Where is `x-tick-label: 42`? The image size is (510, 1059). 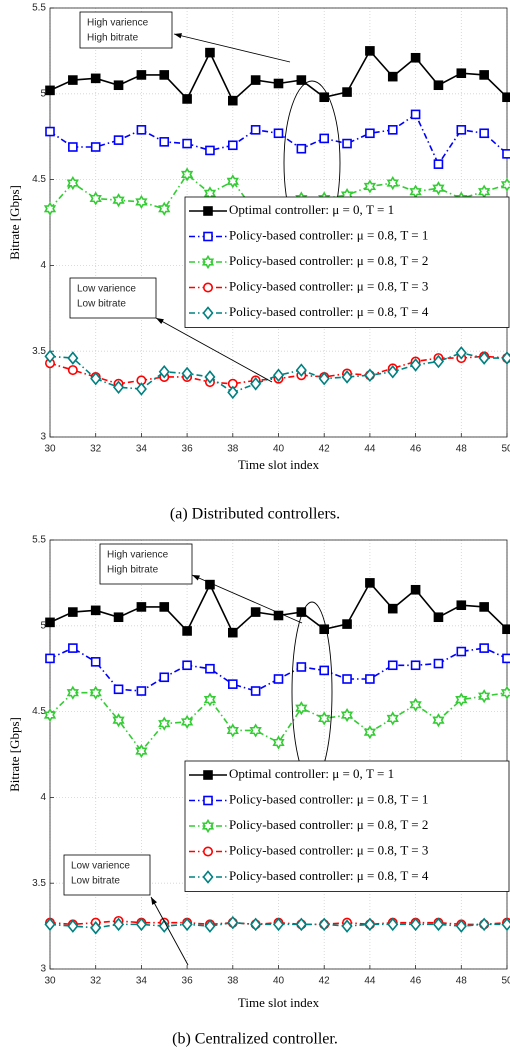
x-tick-label: 42 is located at coordinates (325, 981).